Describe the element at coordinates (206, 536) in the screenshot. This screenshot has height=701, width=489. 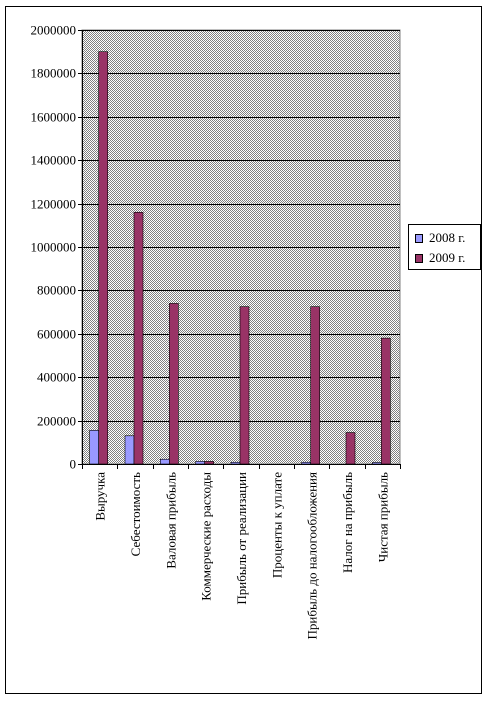
I see `x-category-label: Коммерческие расходы` at that location.